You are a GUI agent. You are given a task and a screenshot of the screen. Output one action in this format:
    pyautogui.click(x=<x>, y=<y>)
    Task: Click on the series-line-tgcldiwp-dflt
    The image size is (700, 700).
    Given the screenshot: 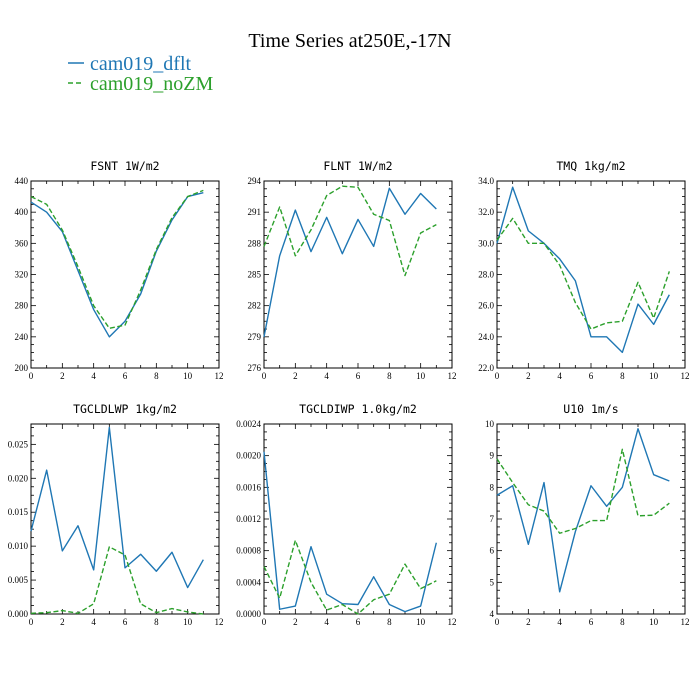 What is the action you would take?
    pyautogui.click(x=350, y=532)
    